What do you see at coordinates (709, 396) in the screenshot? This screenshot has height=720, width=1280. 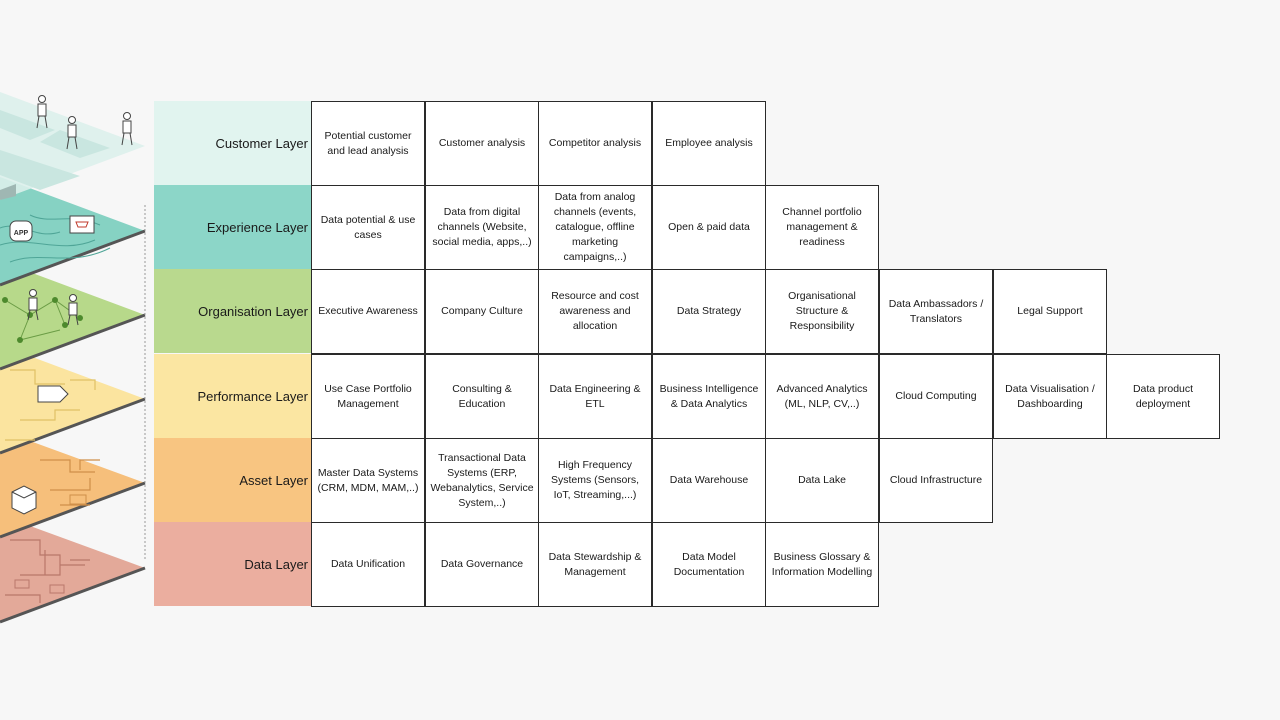 I see `capability-cell: Business Intelligence & Data Analytics` at bounding box center [709, 396].